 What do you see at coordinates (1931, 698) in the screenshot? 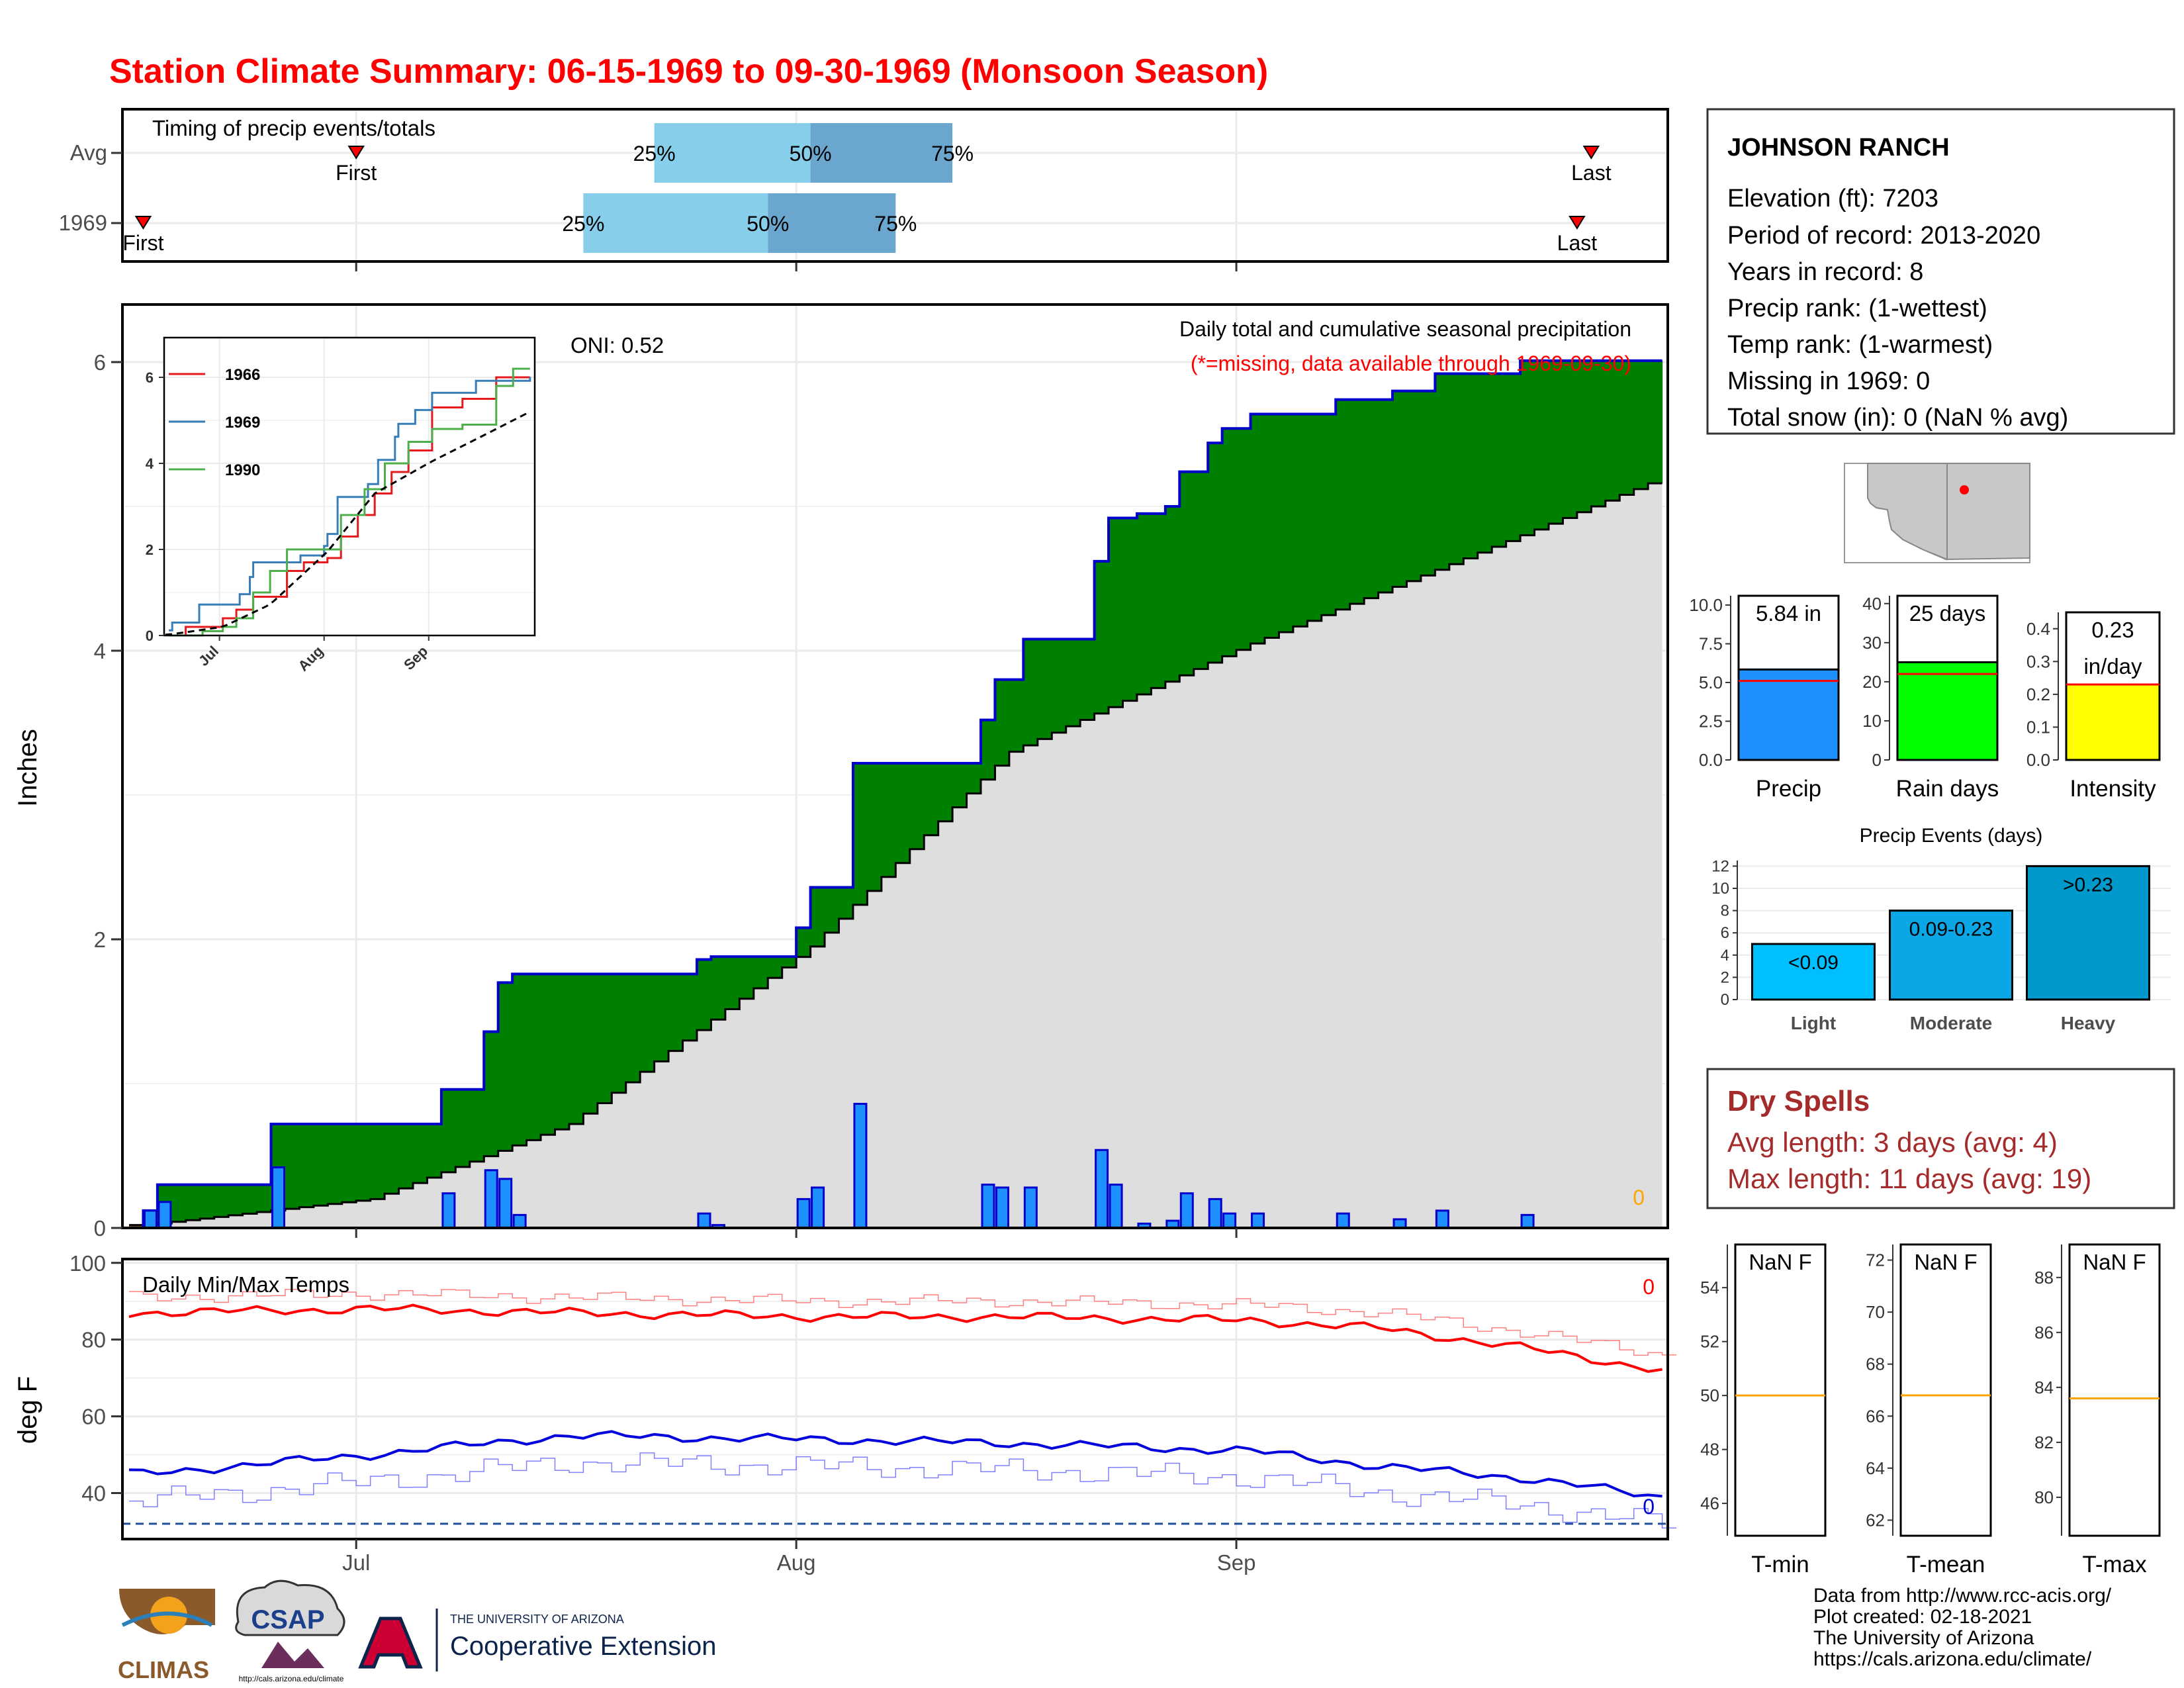
I see `rain-days-chart: 0 10 20 30 40 25 days Rain days` at bounding box center [1931, 698].